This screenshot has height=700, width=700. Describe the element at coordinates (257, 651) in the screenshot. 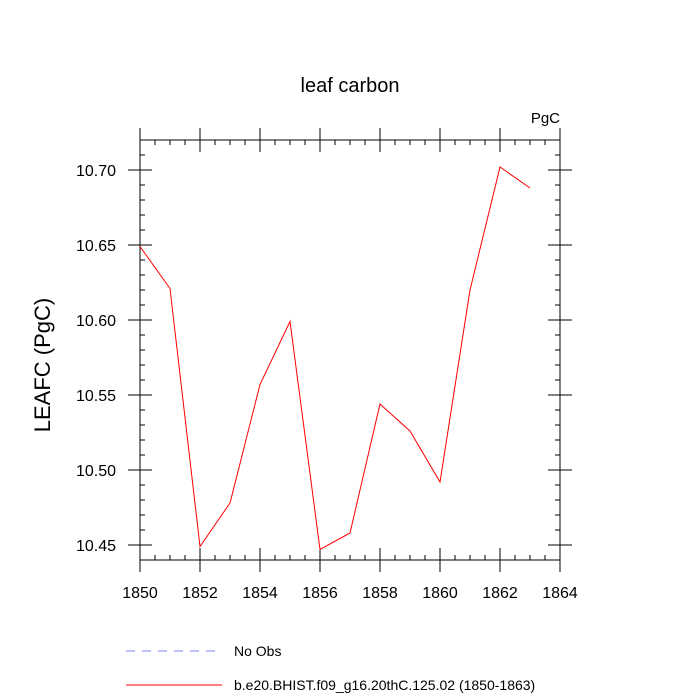

I see `legend-label-no-obs: No Obs` at that location.